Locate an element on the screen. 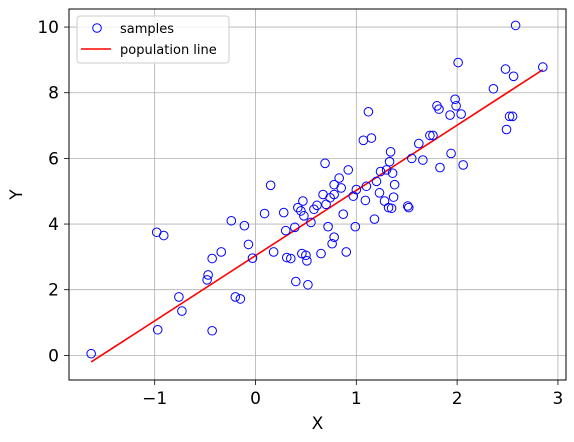 The height and width of the screenshot is (442, 574). x-tick-label: 0 is located at coordinates (255, 399).